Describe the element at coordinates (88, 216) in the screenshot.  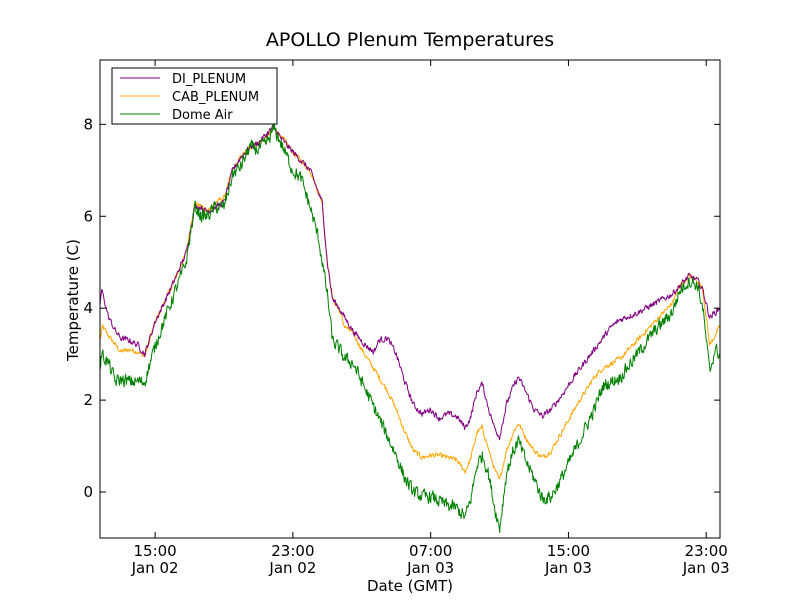
I see `y-tick-label-6: 6` at that location.